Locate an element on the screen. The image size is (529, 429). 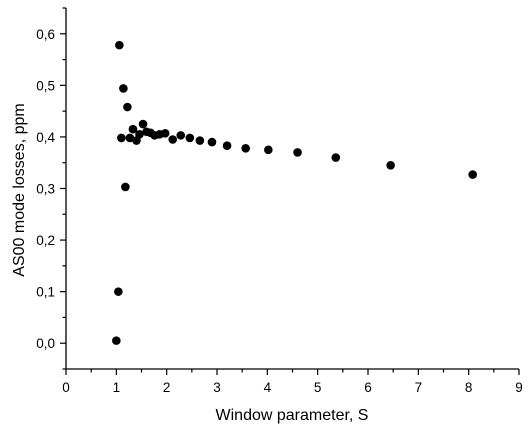
x-tick-label: 2 is located at coordinates (167, 387).